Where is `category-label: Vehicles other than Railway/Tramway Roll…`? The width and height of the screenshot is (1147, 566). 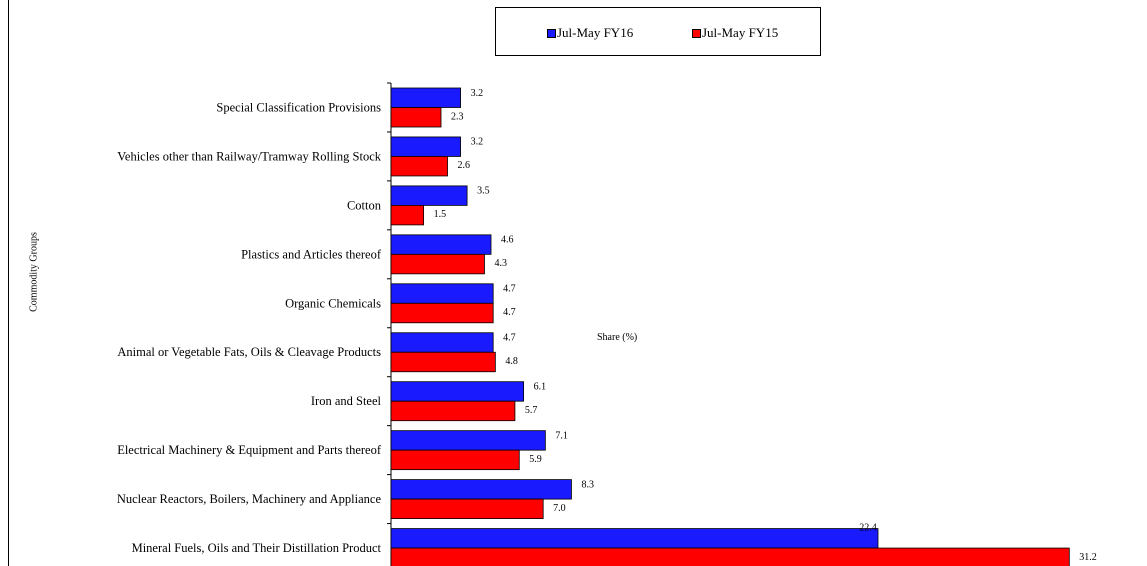
category-label: Vehicles other than Railway/Tramway Roll… is located at coordinates (249, 156).